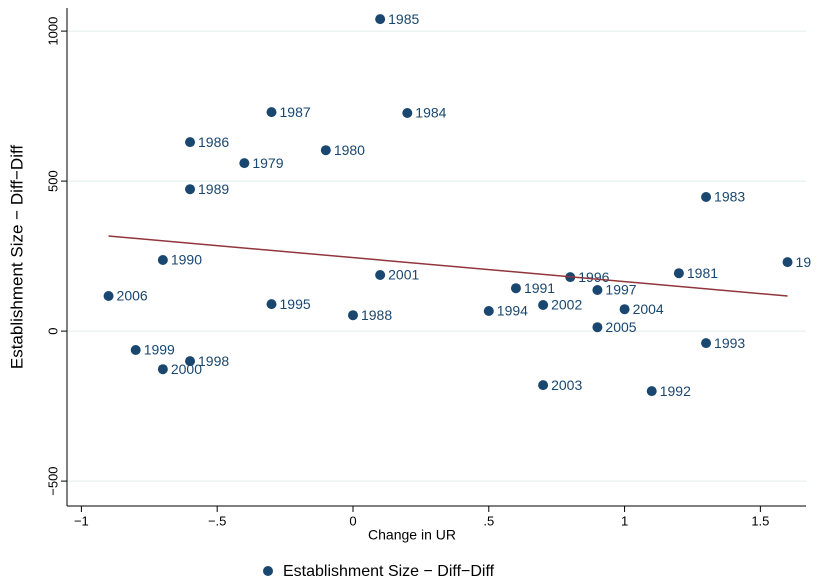 The height and width of the screenshot is (586, 820). I want to click on point-label: 19, so click(804, 262).